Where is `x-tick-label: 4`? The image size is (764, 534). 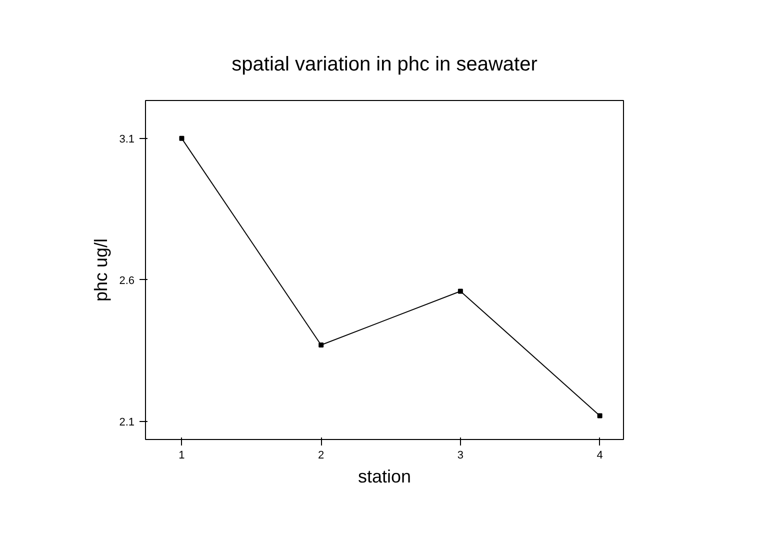
x-tick-label: 4 is located at coordinates (599, 456).